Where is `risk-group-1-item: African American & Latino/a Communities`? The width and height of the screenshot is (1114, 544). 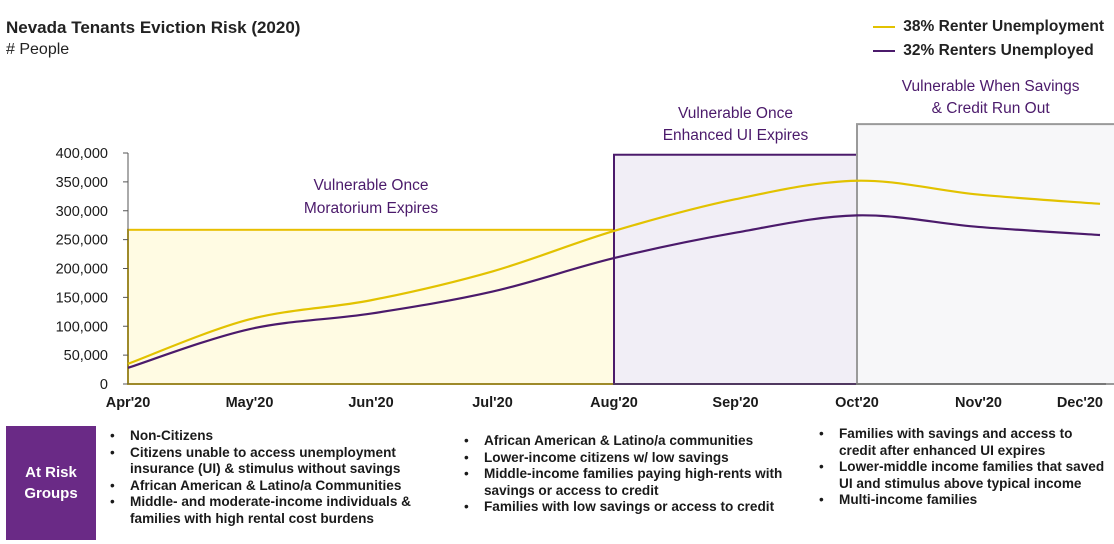
risk-group-1-item: African American & Latino/a Communities is located at coordinates (279, 486).